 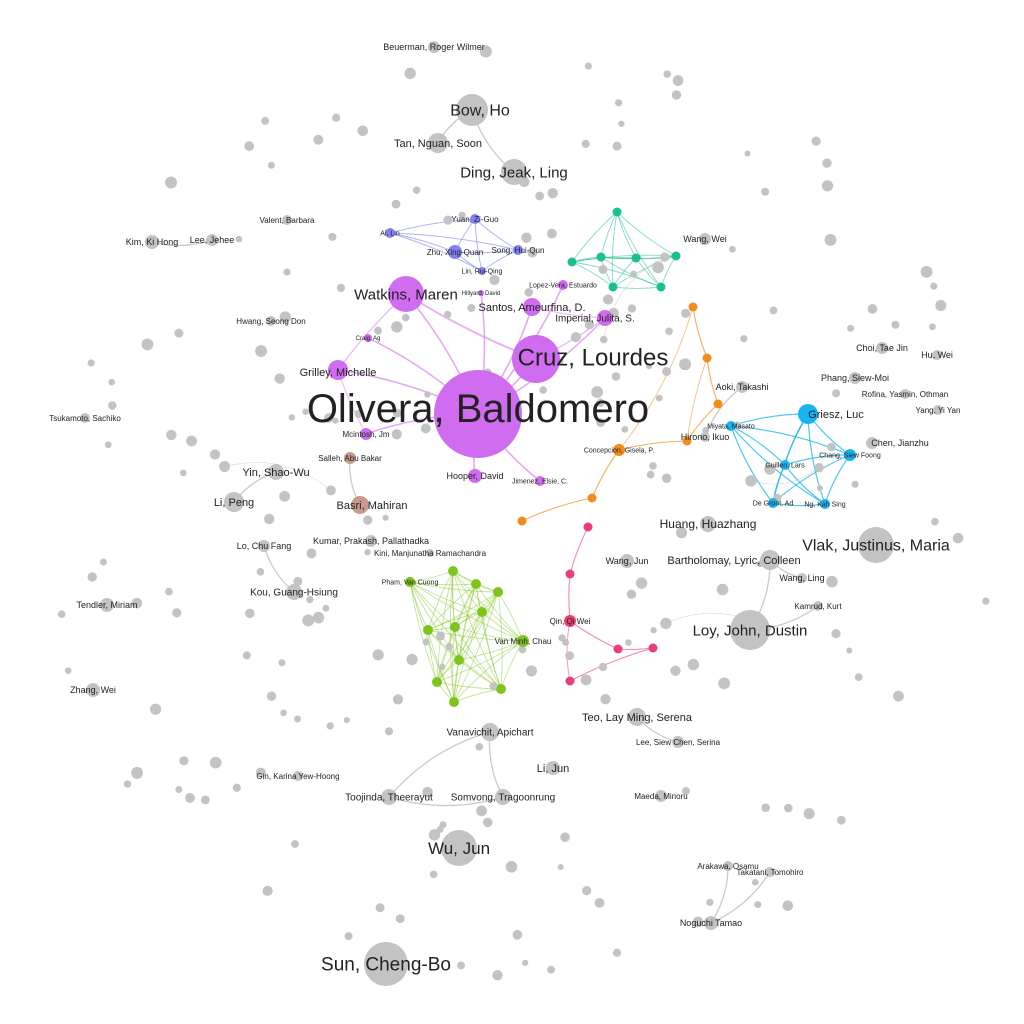 What do you see at coordinates (478, 409) in the screenshot?
I see `node-label: Olivera, Baldomero` at bounding box center [478, 409].